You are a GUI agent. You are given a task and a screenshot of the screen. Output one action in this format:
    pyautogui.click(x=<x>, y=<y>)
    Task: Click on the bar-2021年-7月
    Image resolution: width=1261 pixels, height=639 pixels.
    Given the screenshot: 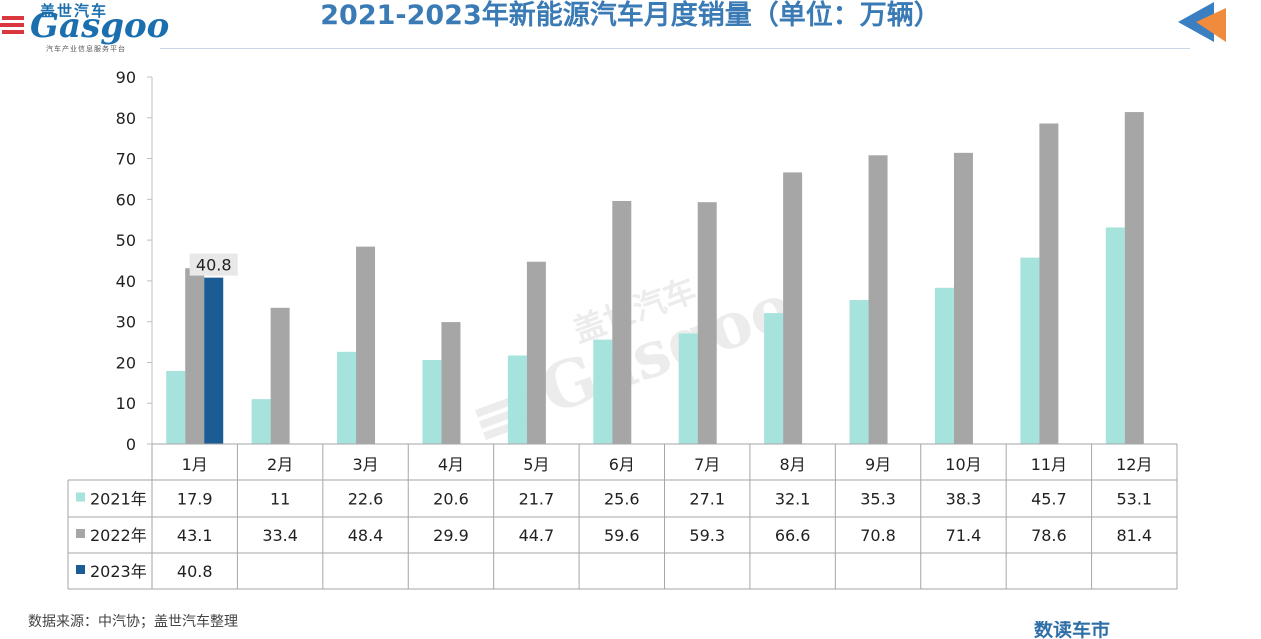 What is the action you would take?
    pyautogui.click(x=688, y=388)
    